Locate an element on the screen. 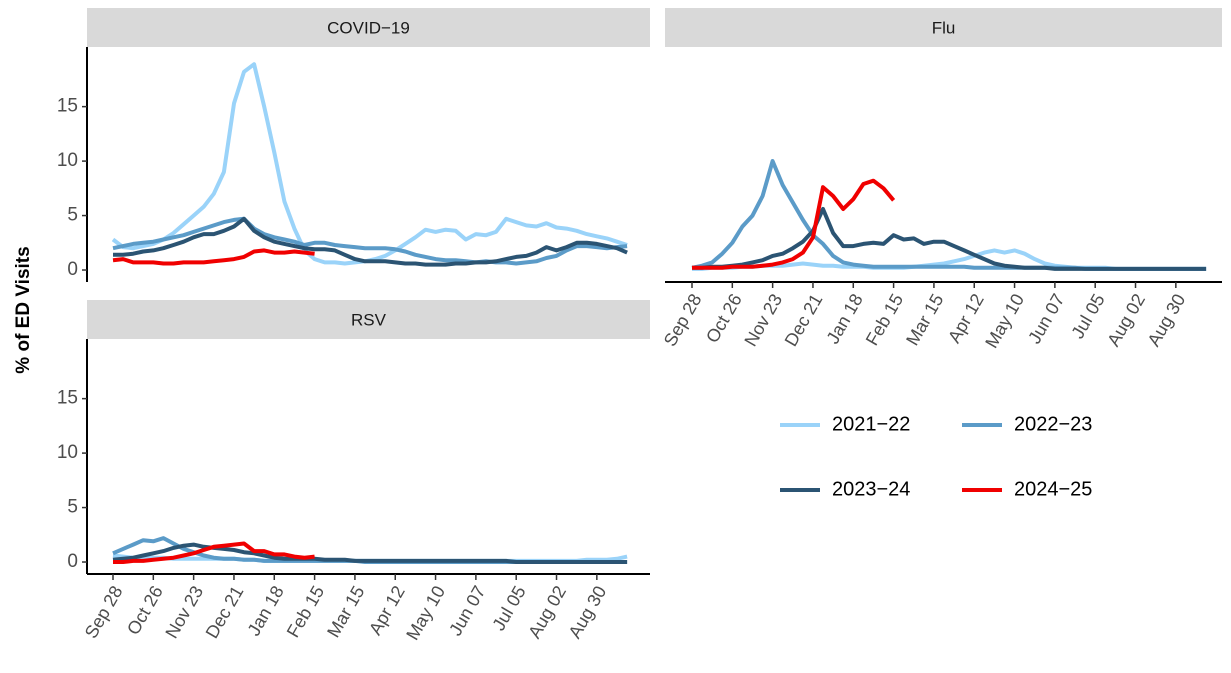 The width and height of the screenshot is (1231, 673). y-axis-label: % of ED Visits is located at coordinates (23, 309).